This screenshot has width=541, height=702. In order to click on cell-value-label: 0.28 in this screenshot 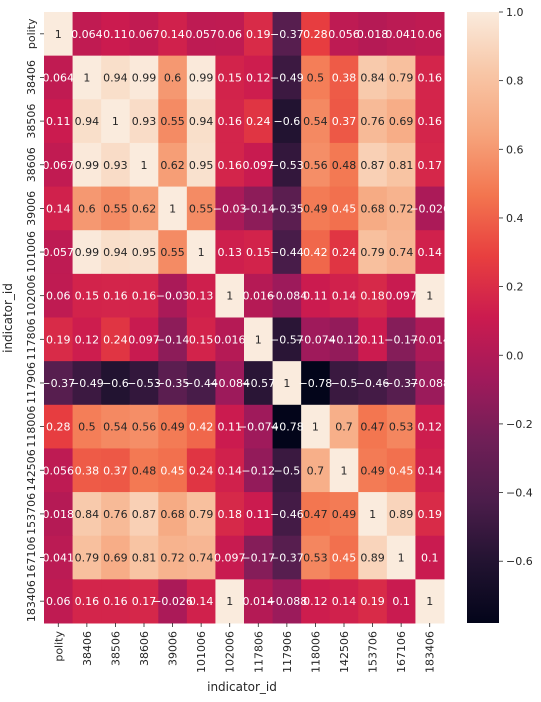, I will do `click(315, 34)`.